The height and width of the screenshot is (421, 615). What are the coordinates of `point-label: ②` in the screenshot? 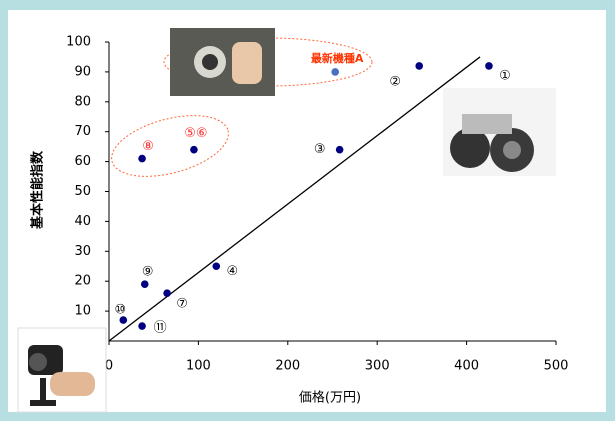 It's located at (395, 81).